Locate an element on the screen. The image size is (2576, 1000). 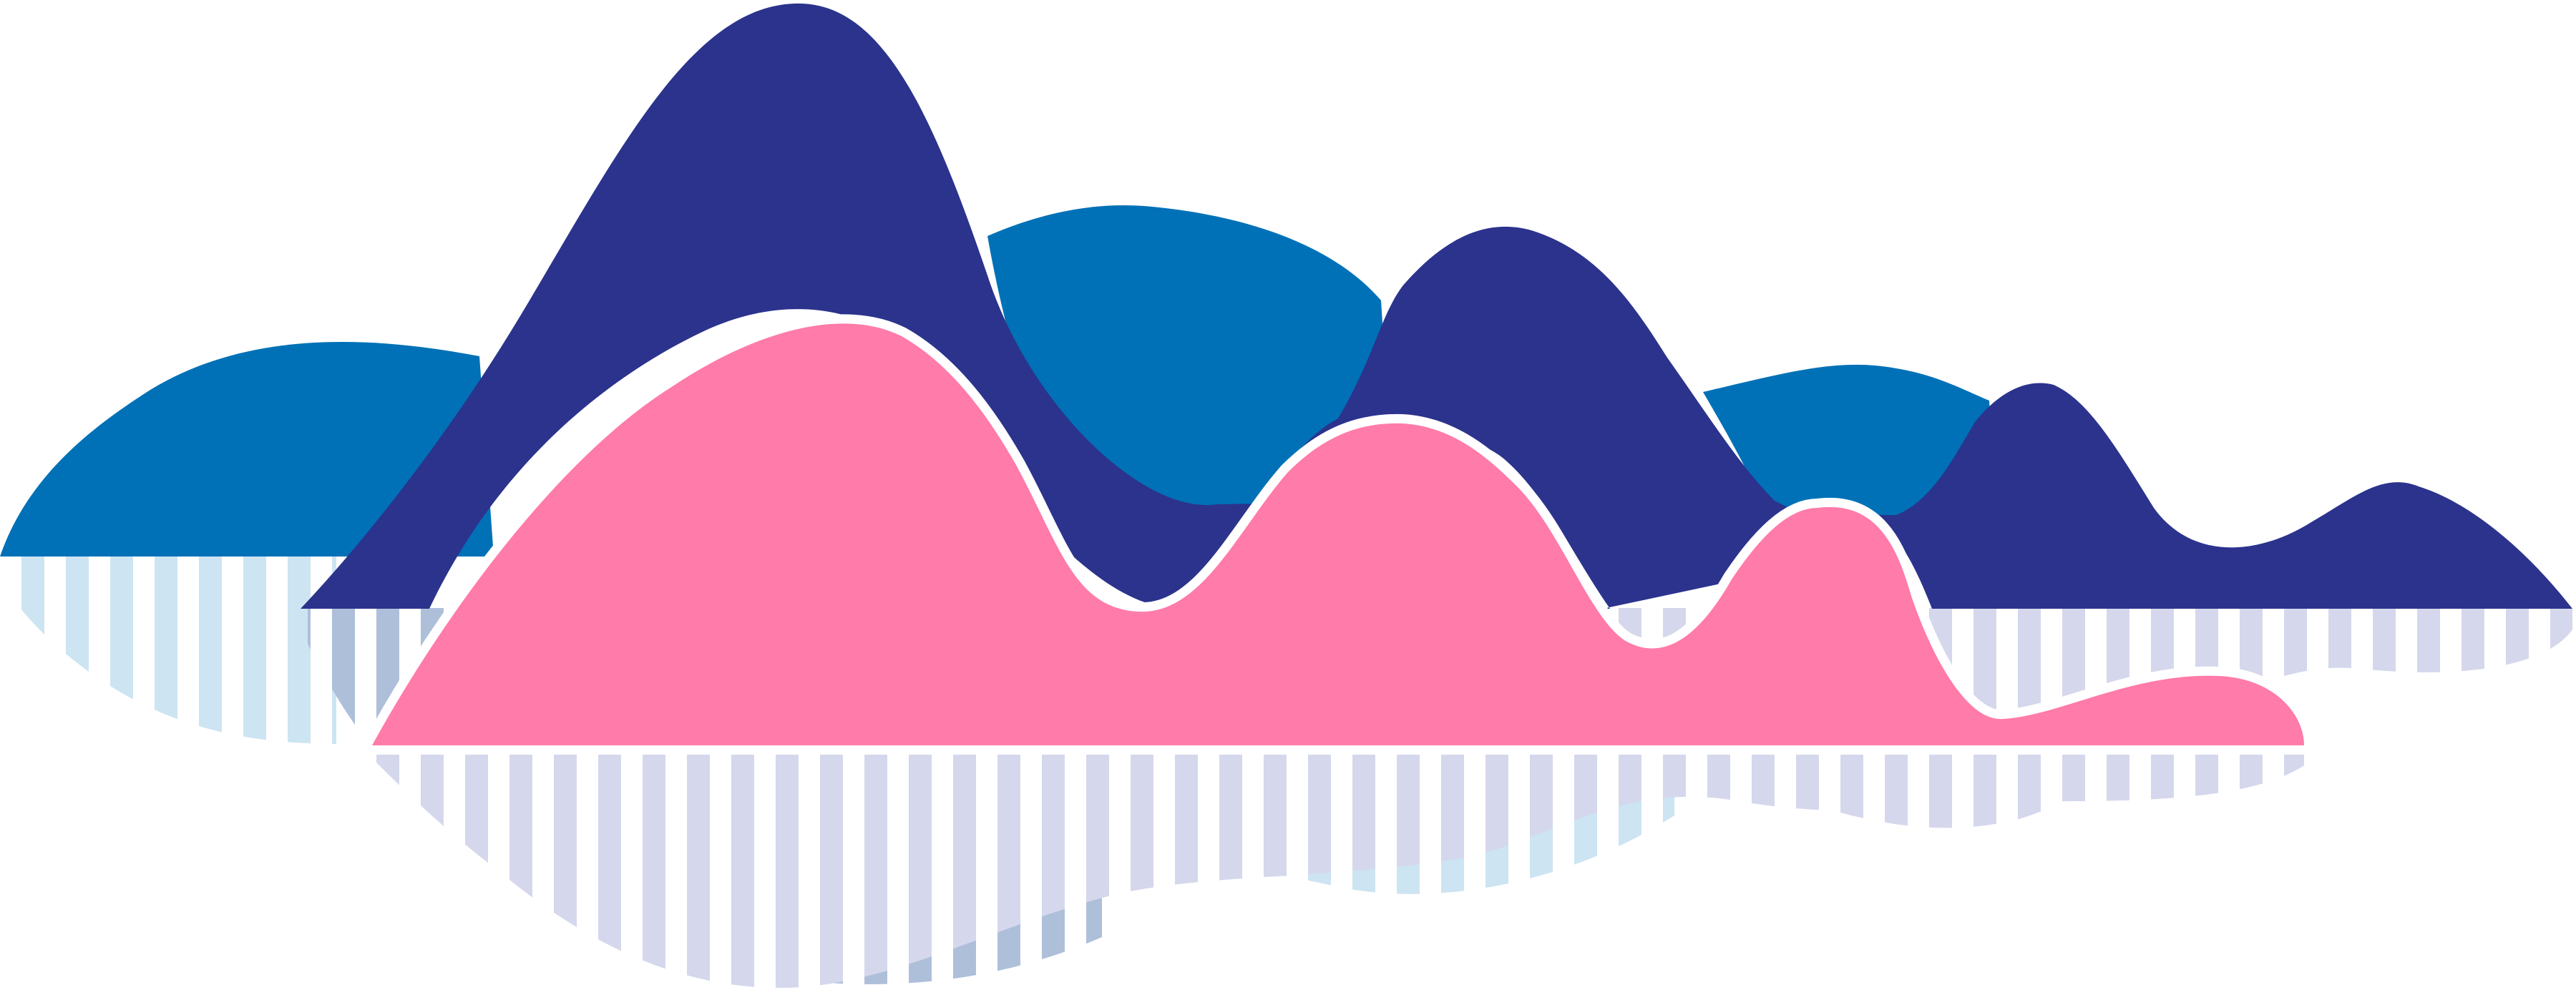
blue-hill-left is located at coordinates (247, 449).